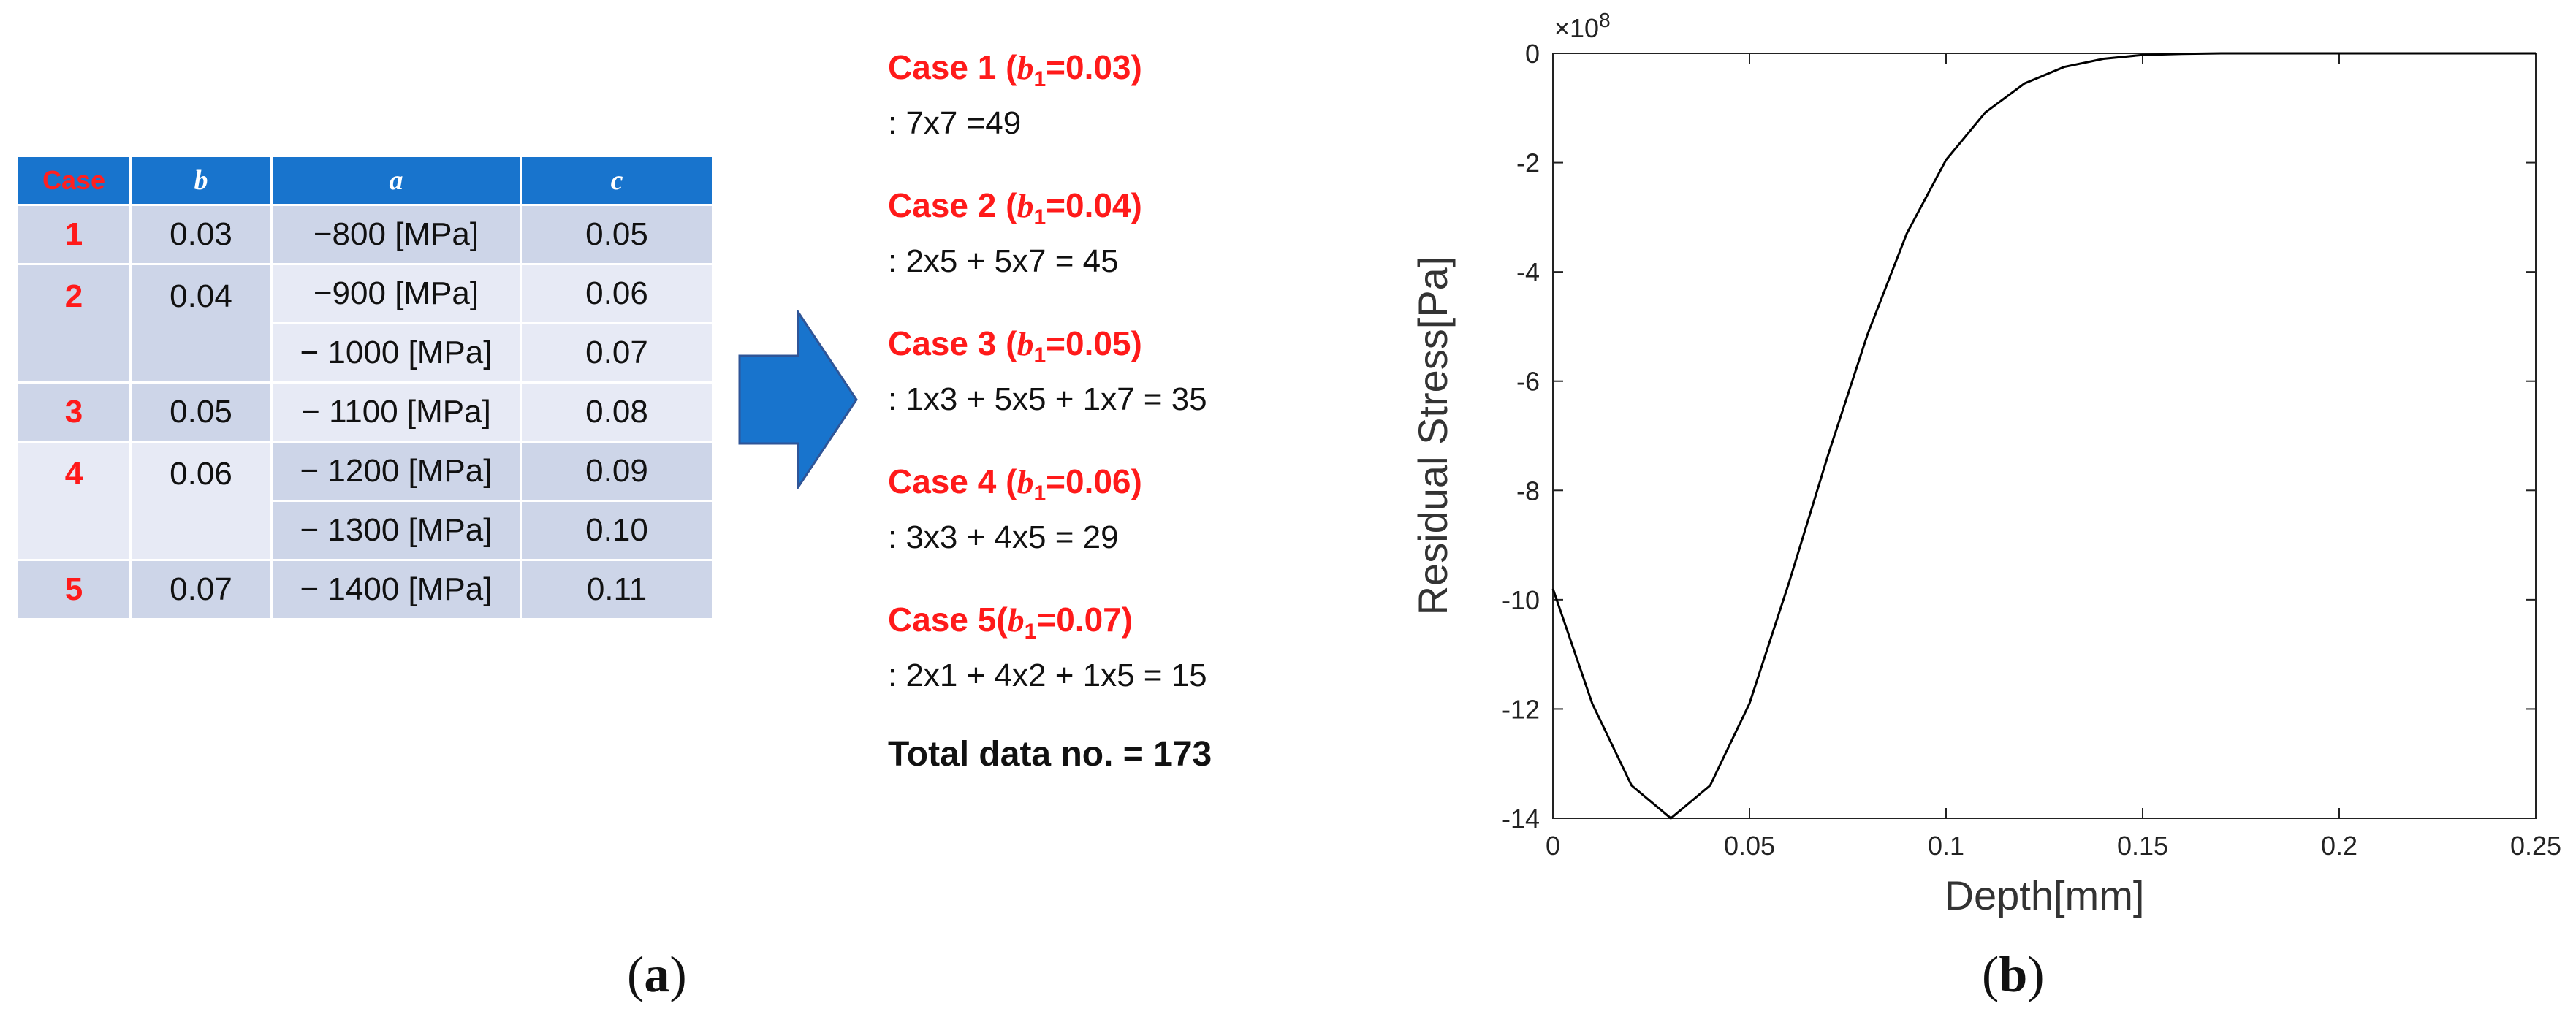 The height and width of the screenshot is (1025, 2576). Describe the element at coordinates (1094, 343) in the screenshot. I see `case-title-value: =0.05)` at that location.